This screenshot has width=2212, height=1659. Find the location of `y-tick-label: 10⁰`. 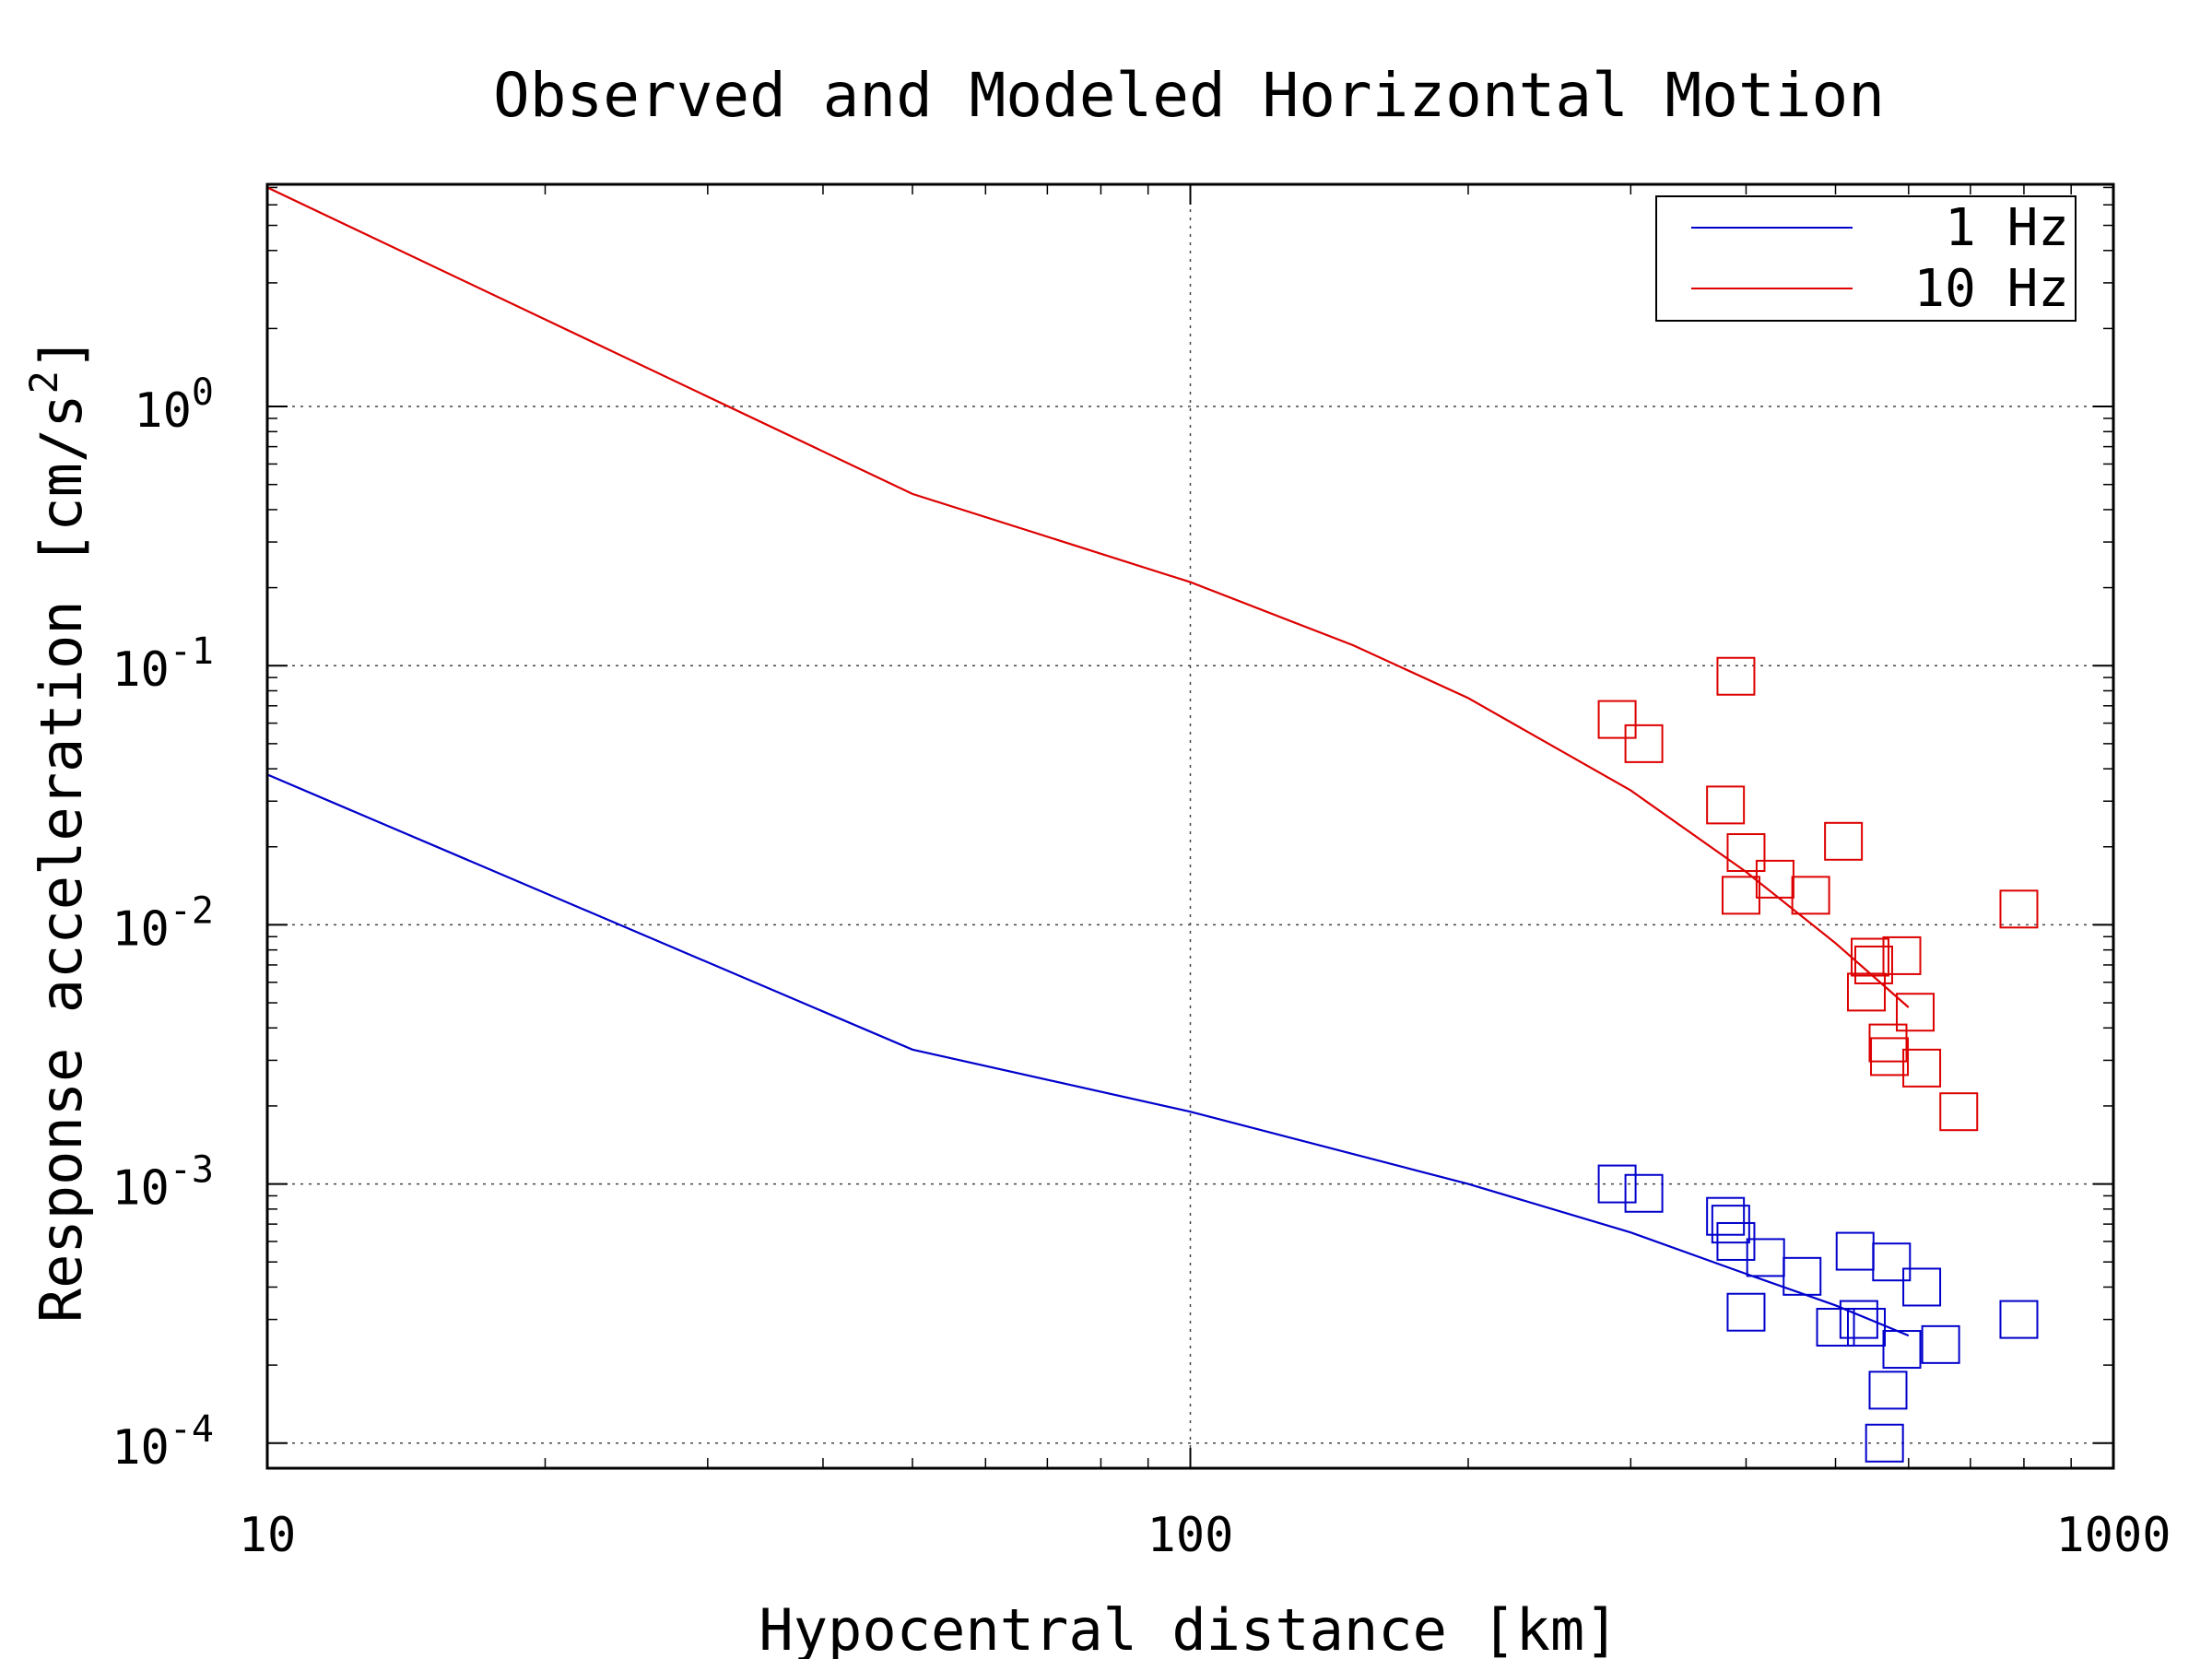

y-tick-label: 10⁰ is located at coordinates (174, 405).